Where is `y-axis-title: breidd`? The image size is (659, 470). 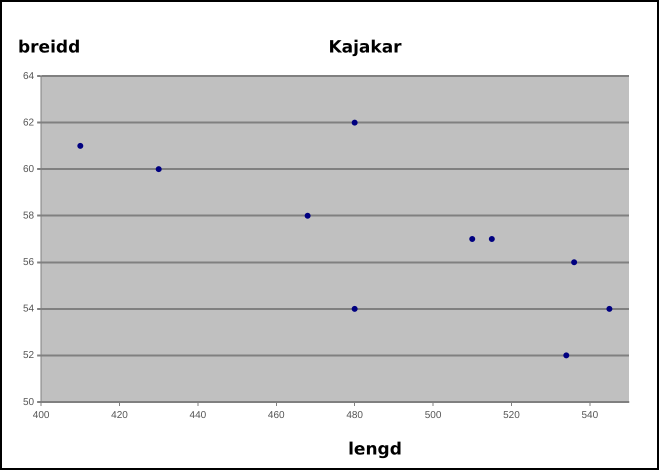 y-axis-title: breidd is located at coordinates (49, 47).